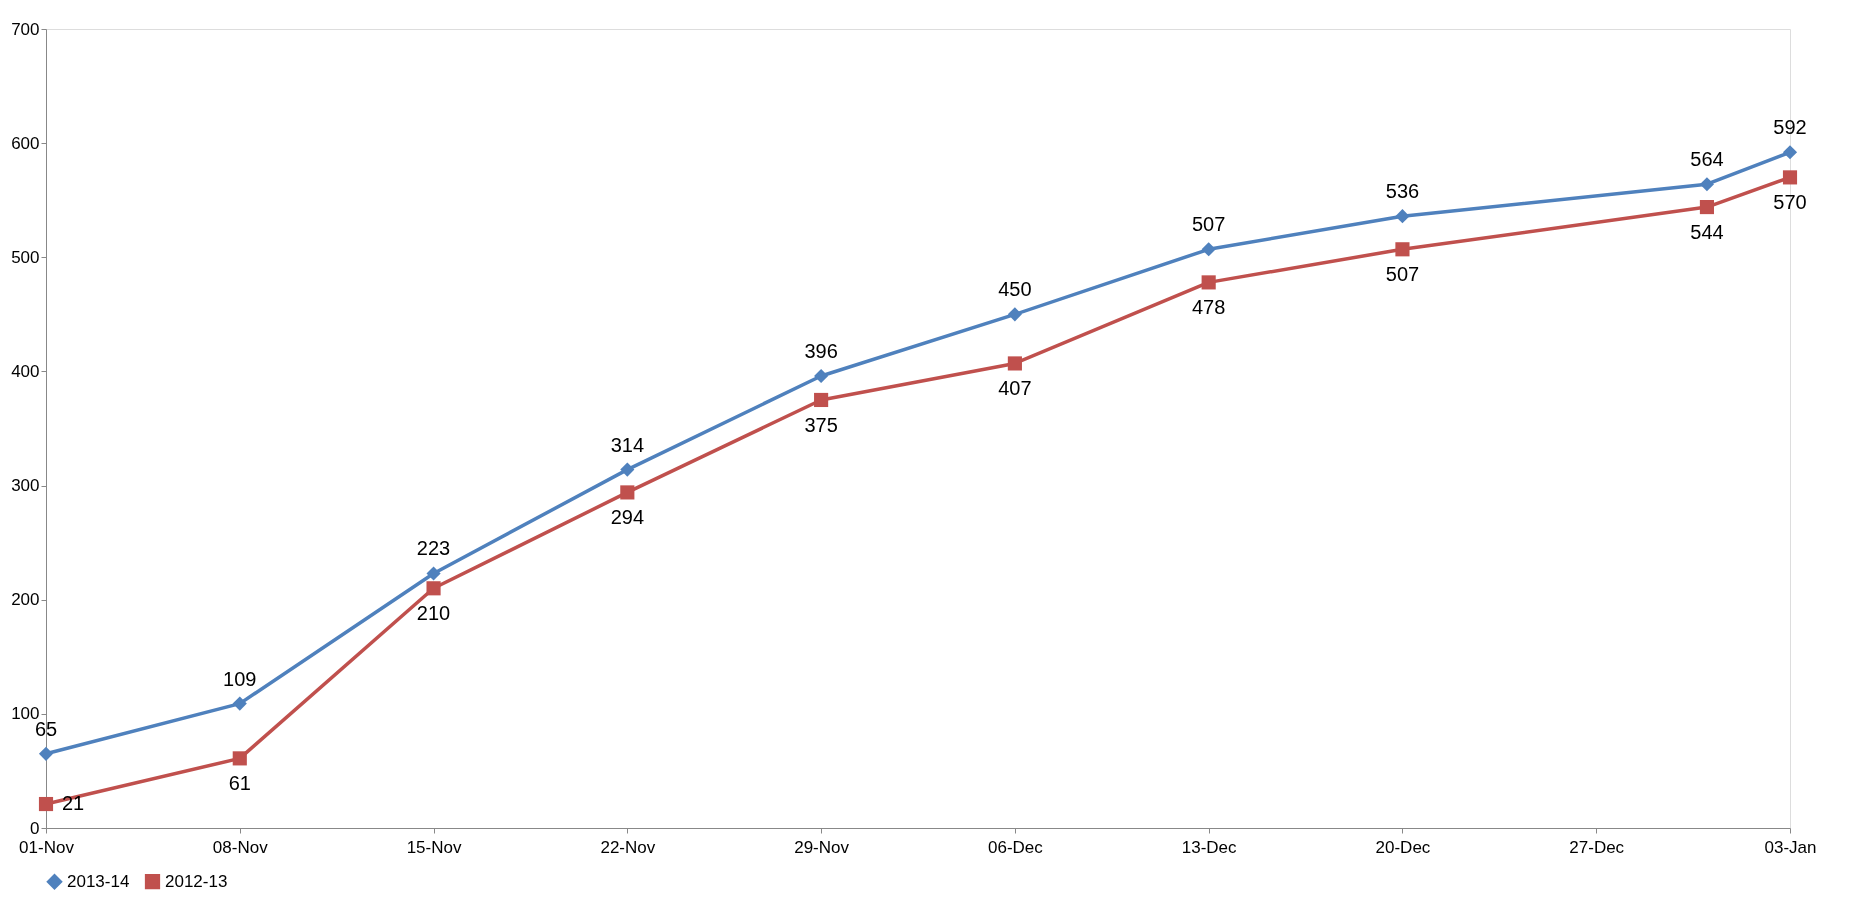 The height and width of the screenshot is (904, 1856). What do you see at coordinates (25, 257) in the screenshot?
I see `y-tick-label: 500` at bounding box center [25, 257].